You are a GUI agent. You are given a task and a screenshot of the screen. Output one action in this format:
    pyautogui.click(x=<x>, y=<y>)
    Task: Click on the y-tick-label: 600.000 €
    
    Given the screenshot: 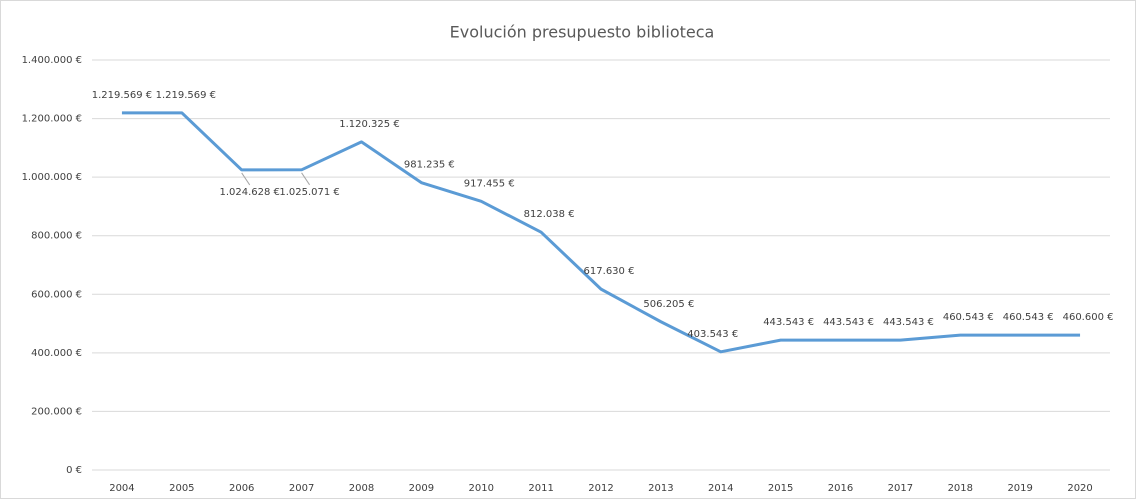 What is the action you would take?
    pyautogui.click(x=56, y=294)
    